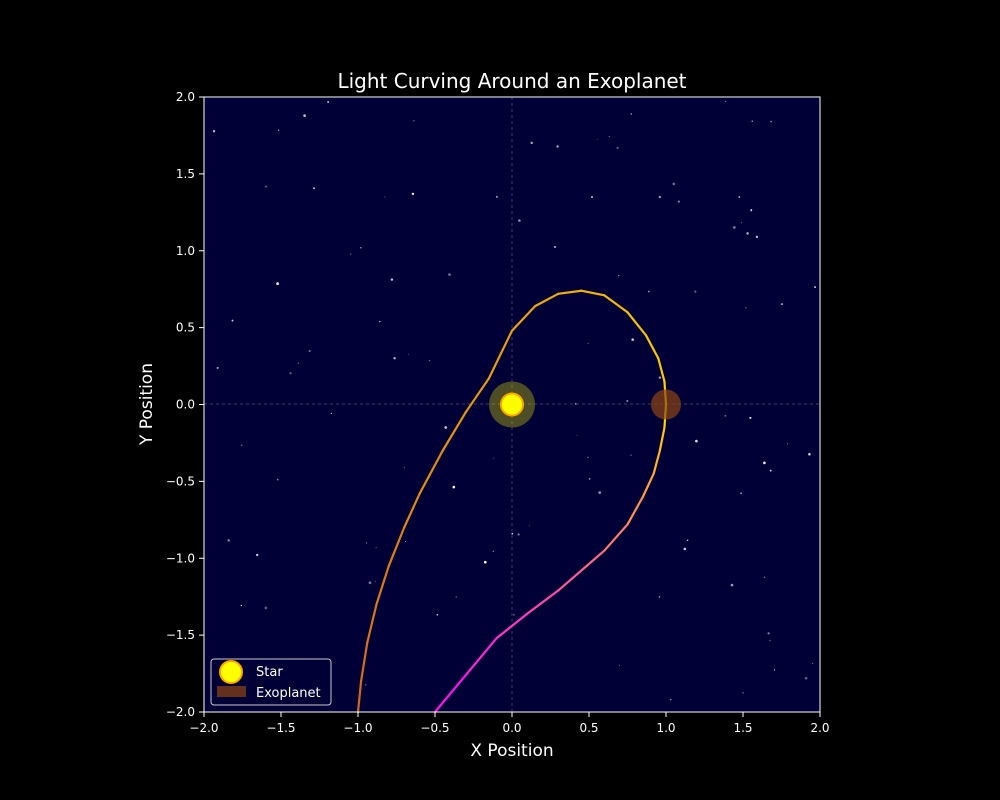  I want to click on y-axis-title: Y Position, so click(147, 404).